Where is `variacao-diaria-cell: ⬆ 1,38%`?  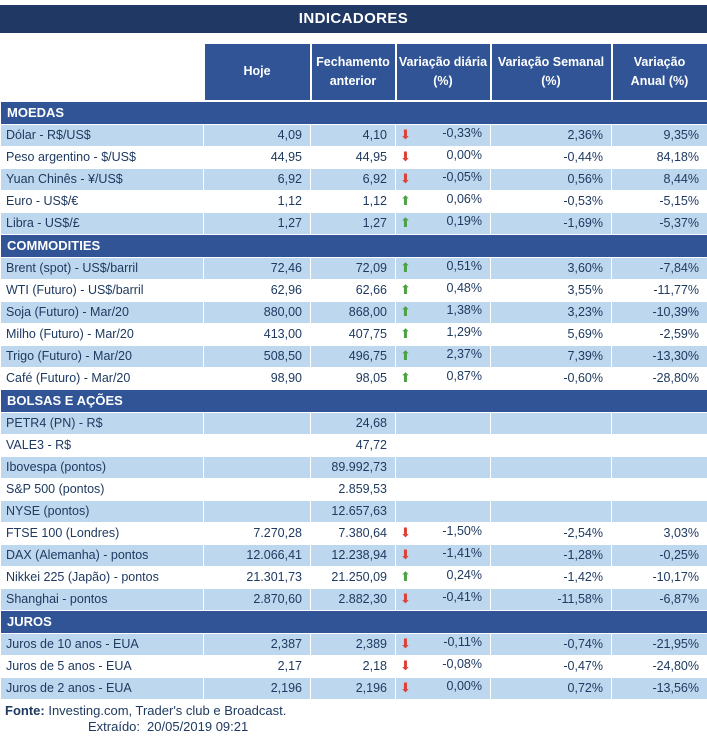 variacao-diaria-cell: ⬆ 1,38% is located at coordinates (443, 312).